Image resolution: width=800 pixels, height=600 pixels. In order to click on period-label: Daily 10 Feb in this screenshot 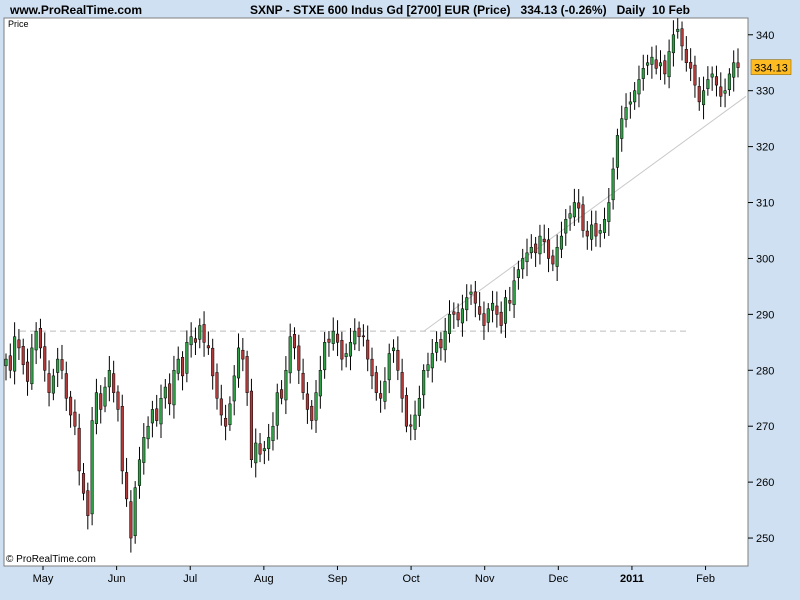, I will do `click(653, 10)`.